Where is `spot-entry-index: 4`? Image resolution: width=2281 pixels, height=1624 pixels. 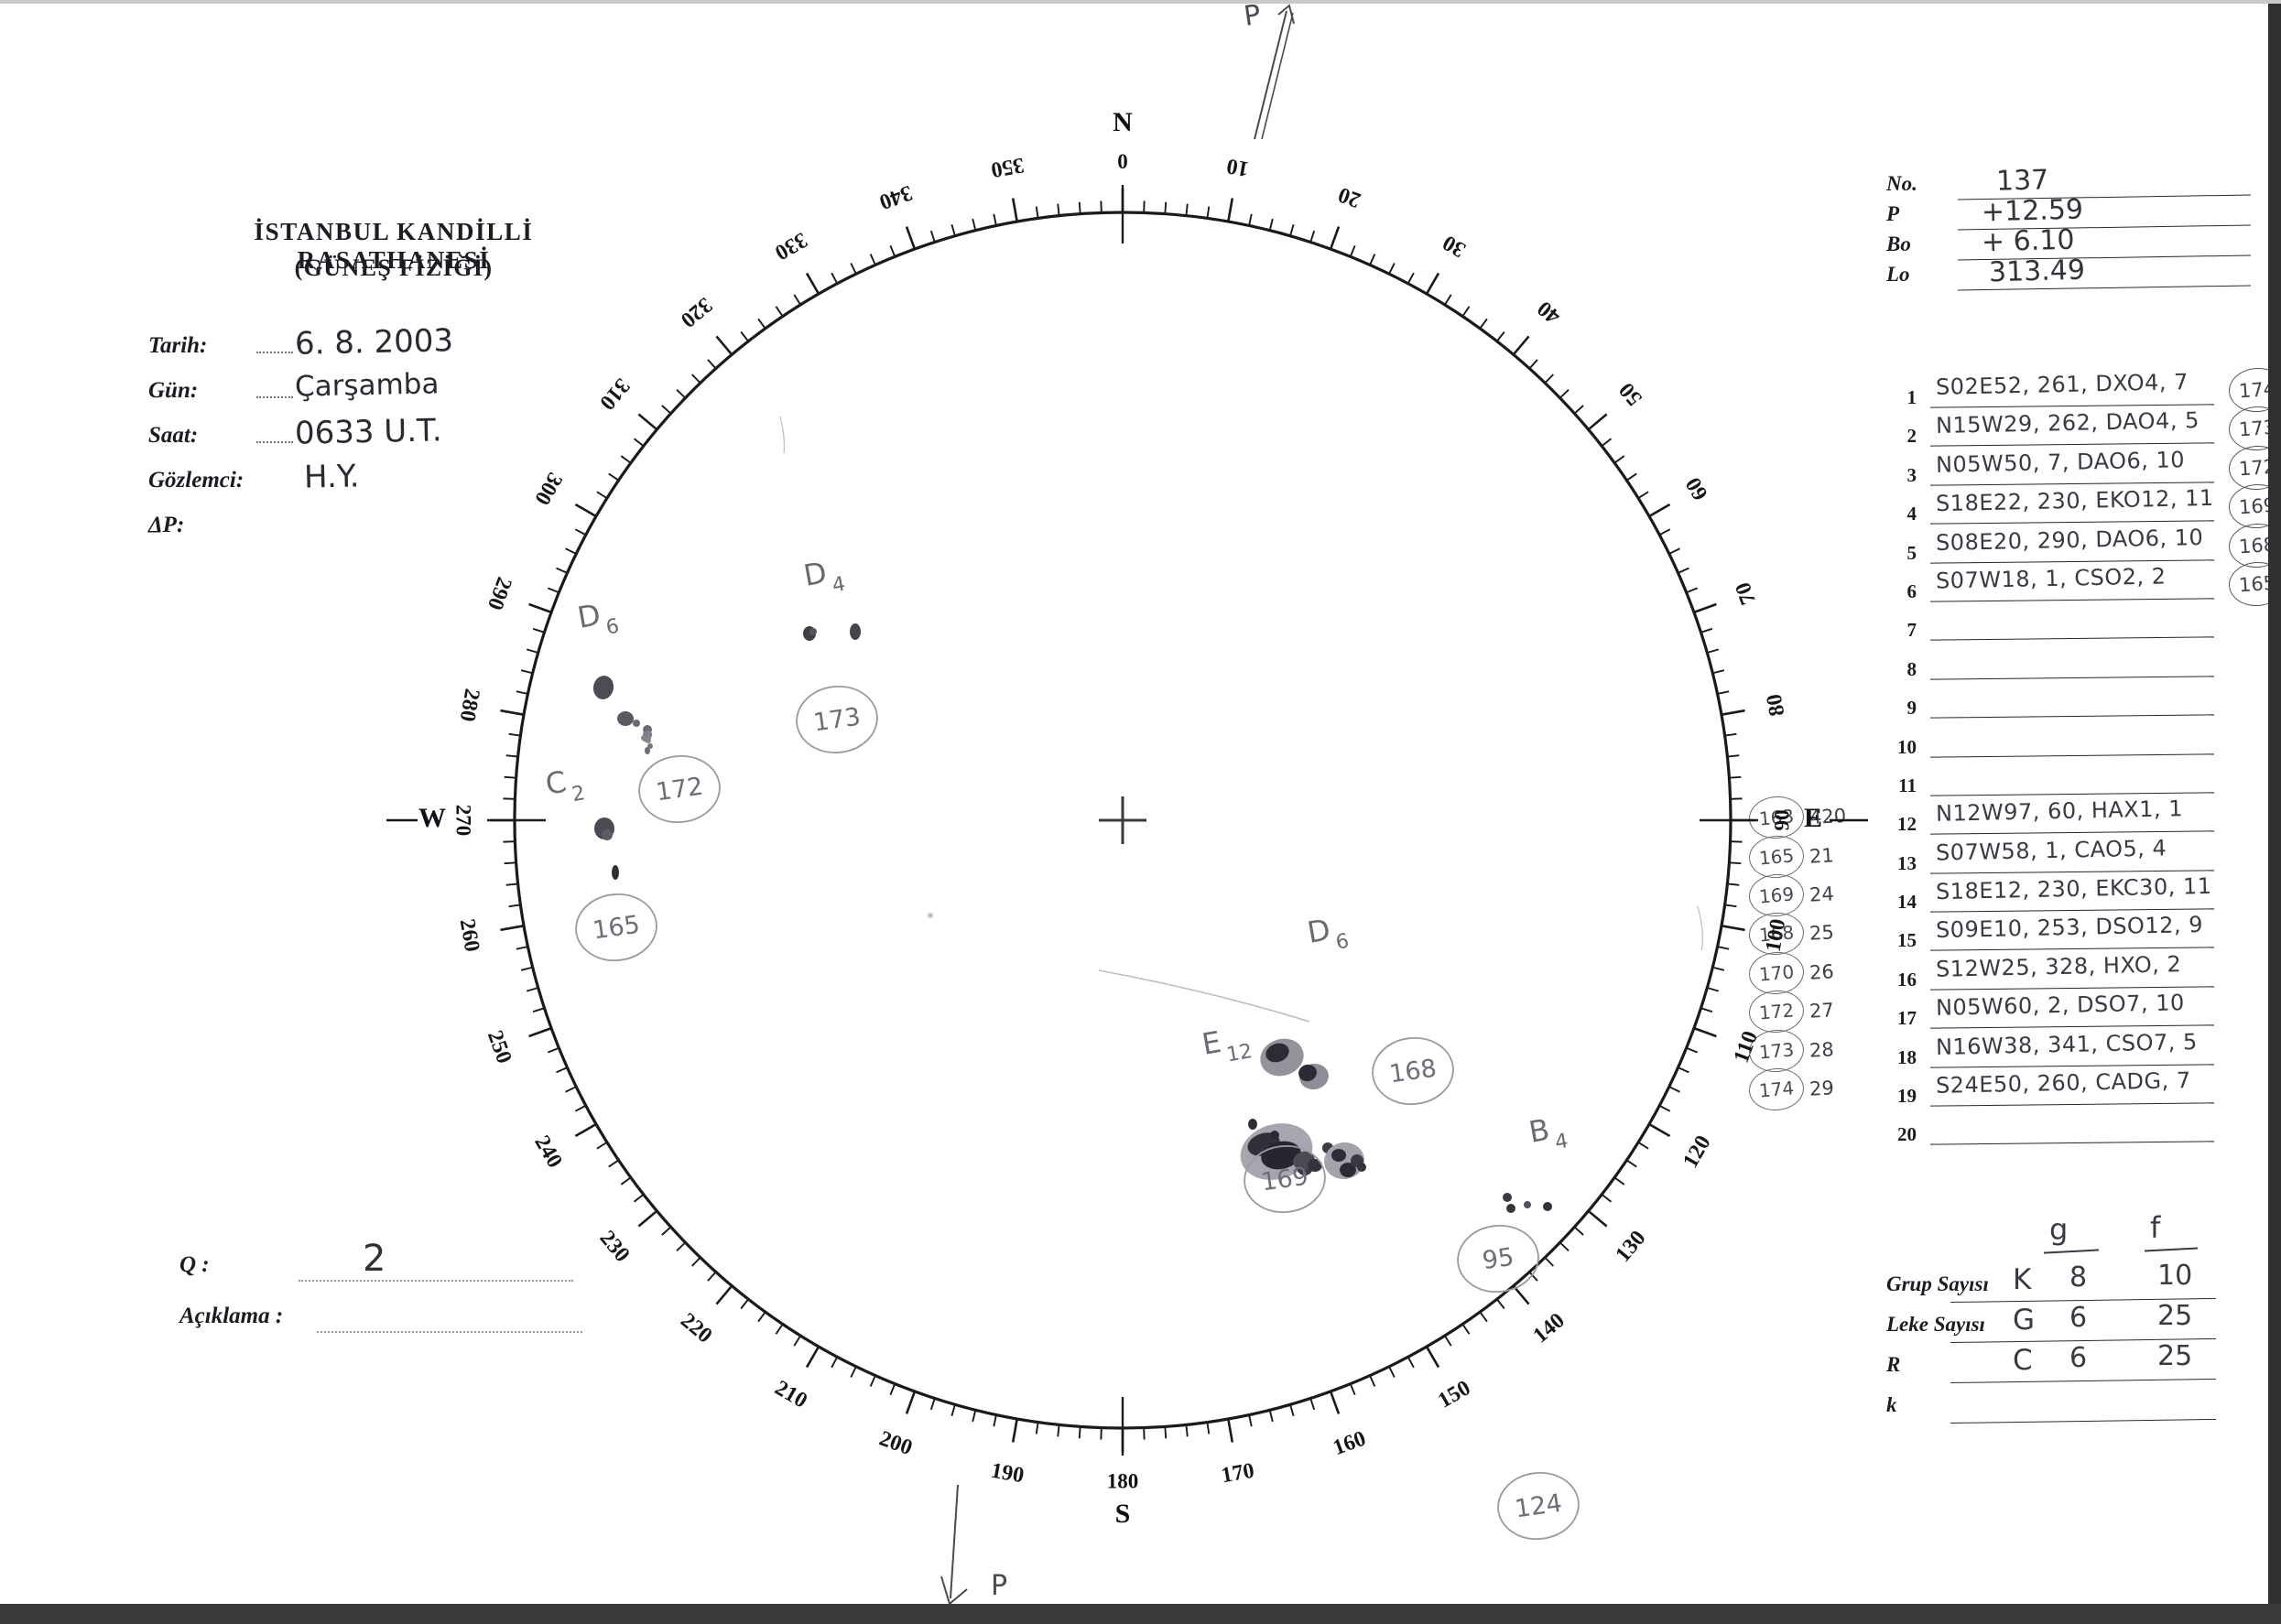 spot-entry-index: 4 is located at coordinates (1911, 514).